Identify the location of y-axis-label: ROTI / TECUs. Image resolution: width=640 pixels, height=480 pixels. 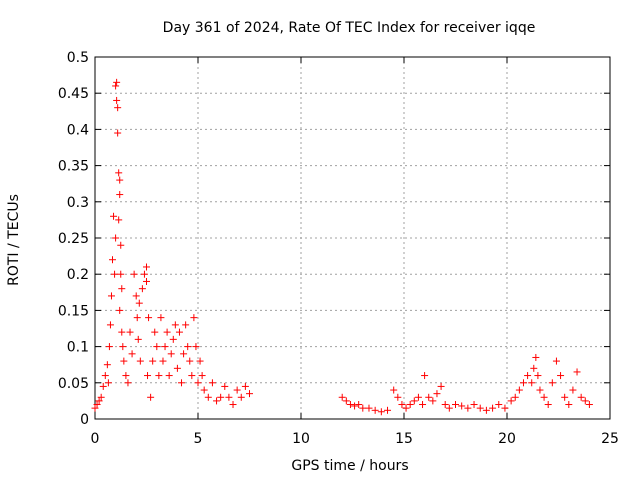
(14, 240).